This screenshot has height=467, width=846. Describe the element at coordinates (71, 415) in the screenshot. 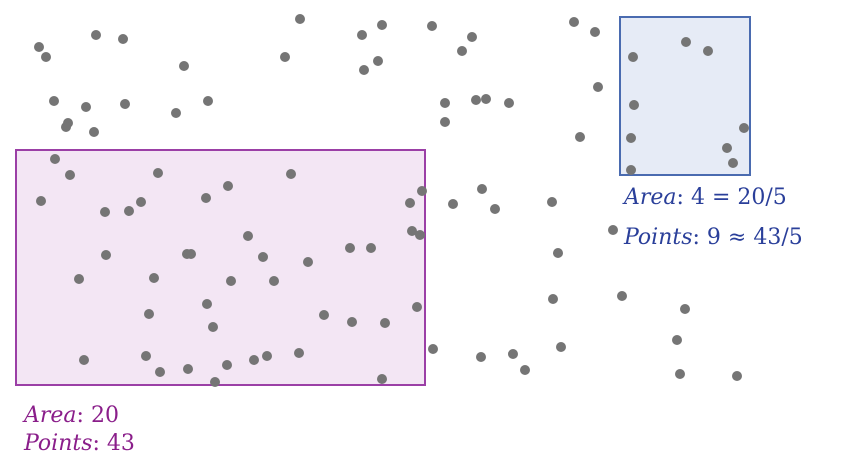

I see `large-region-area-label: Area: 20` at that location.